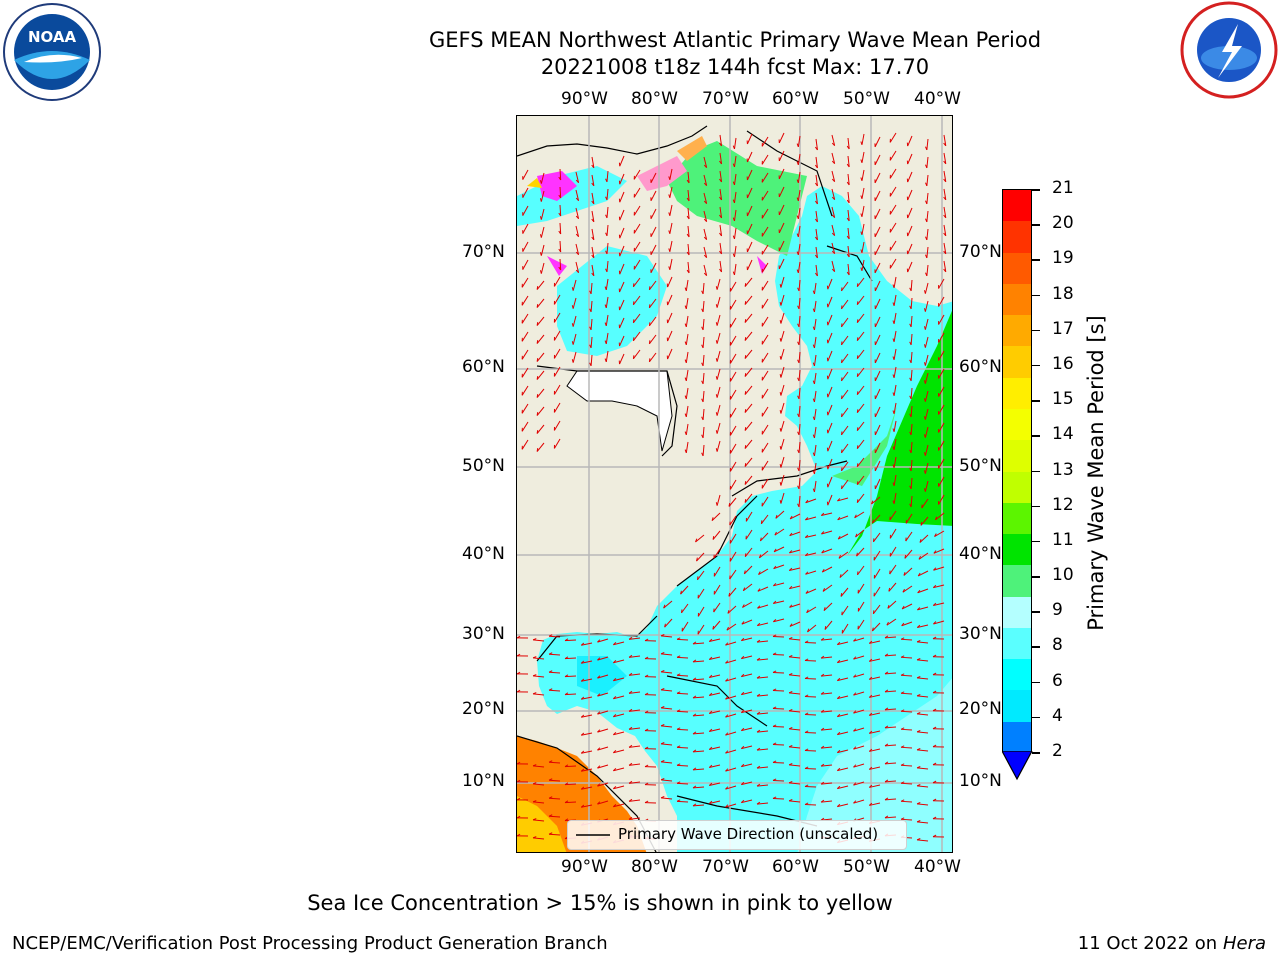 Image resolution: width=1280 pixels, height=960 pixels. I want to click on lat-label: 20°N, so click(483, 709).